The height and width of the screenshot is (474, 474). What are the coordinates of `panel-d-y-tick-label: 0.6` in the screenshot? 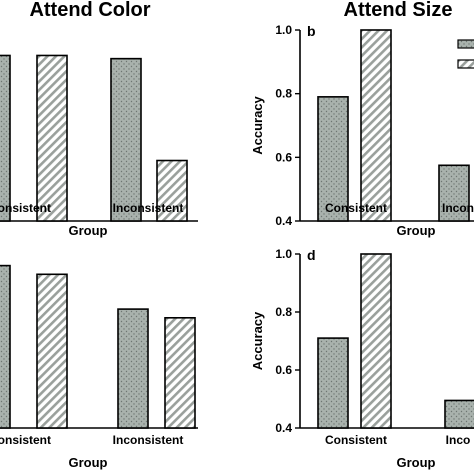 It's located at (283, 370).